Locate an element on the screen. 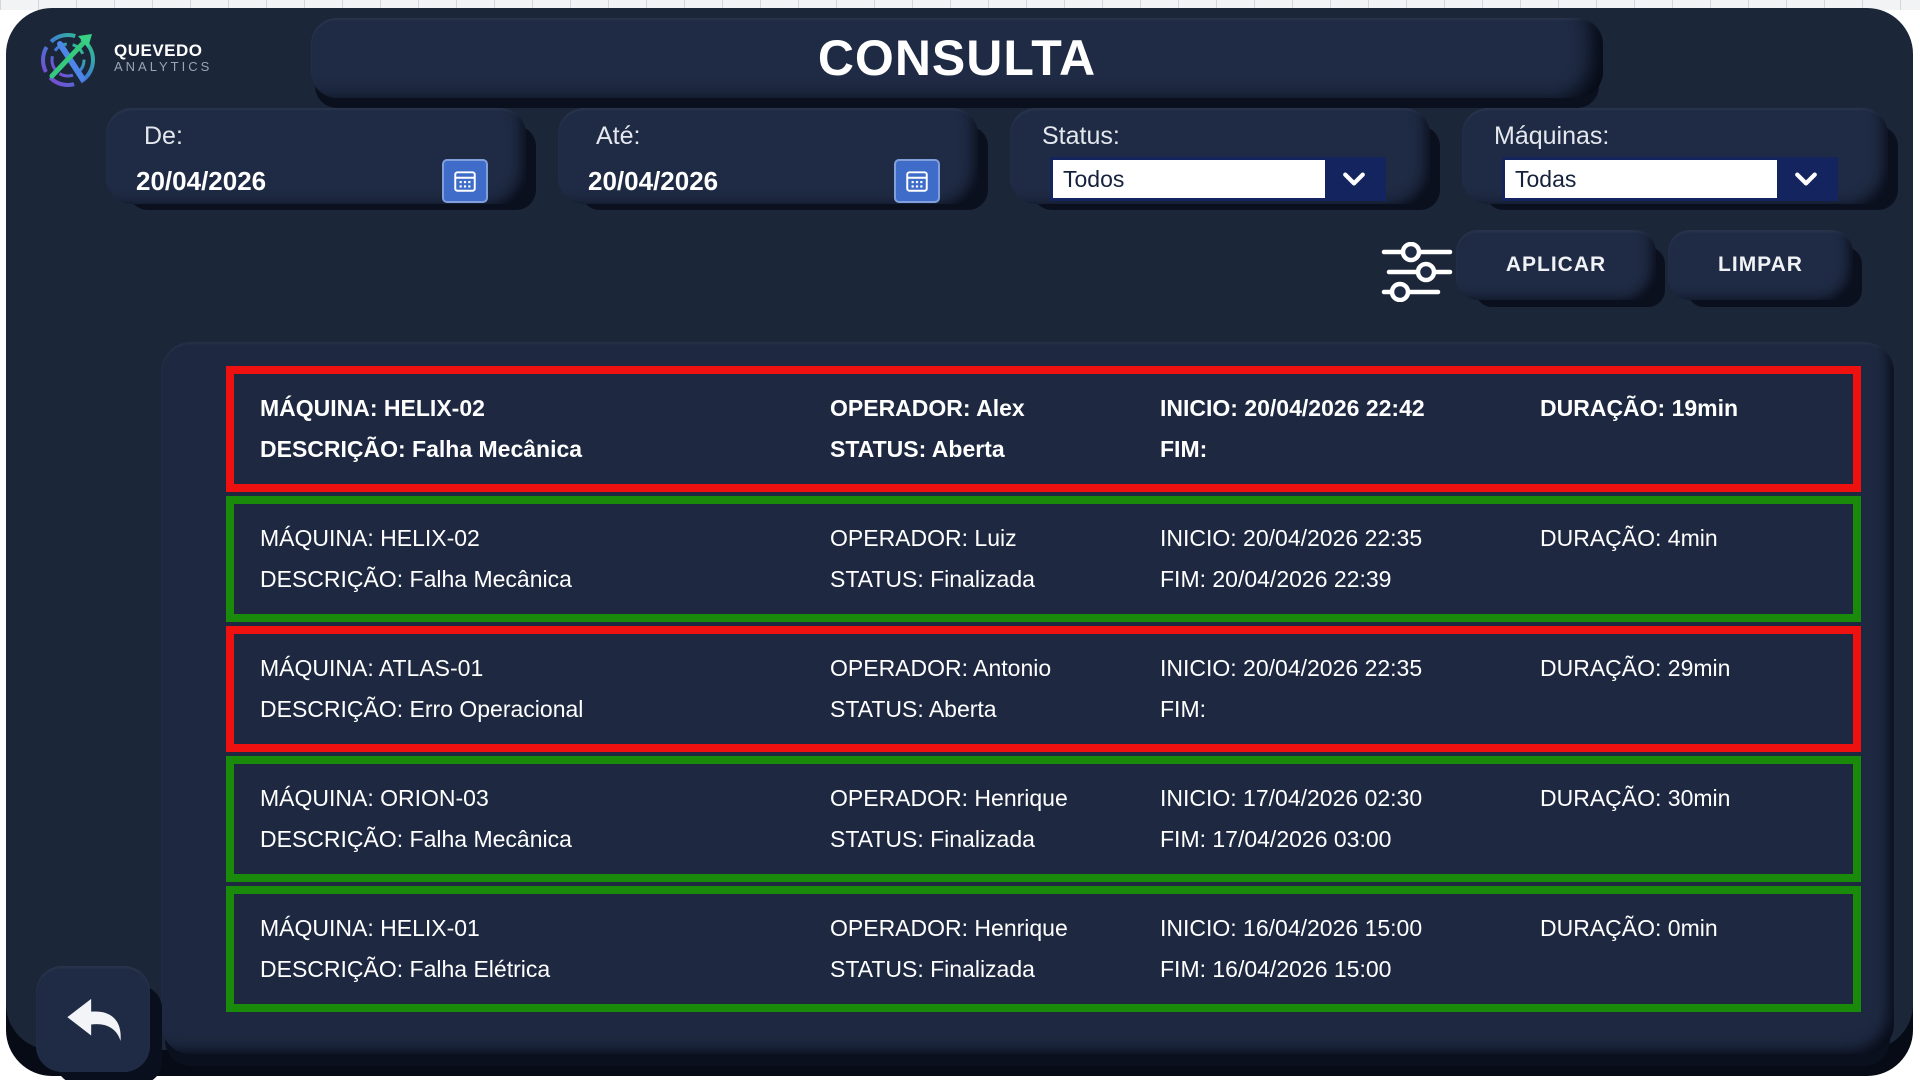 This screenshot has width=1920, height=1080. record-duration: DURAÇÃO: 0min is located at coordinates (1629, 928).